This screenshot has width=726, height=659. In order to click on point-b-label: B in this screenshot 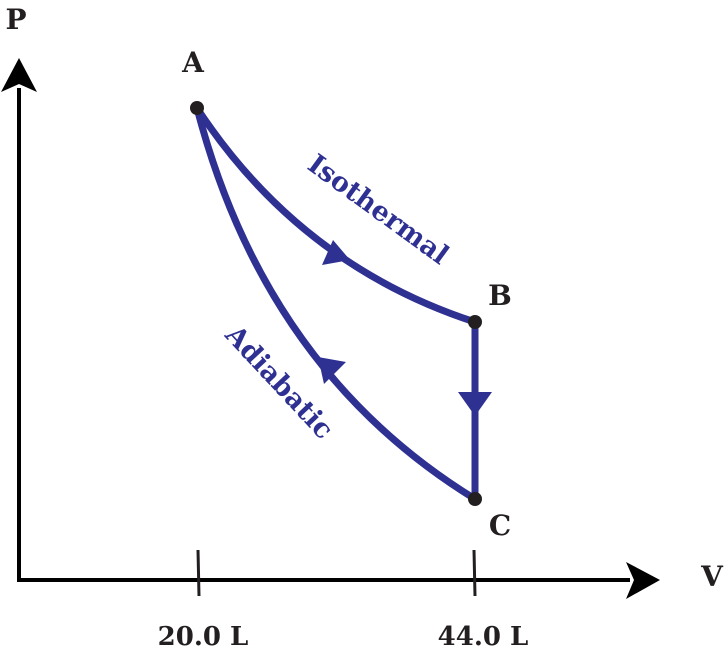, I will do `click(500, 295)`.